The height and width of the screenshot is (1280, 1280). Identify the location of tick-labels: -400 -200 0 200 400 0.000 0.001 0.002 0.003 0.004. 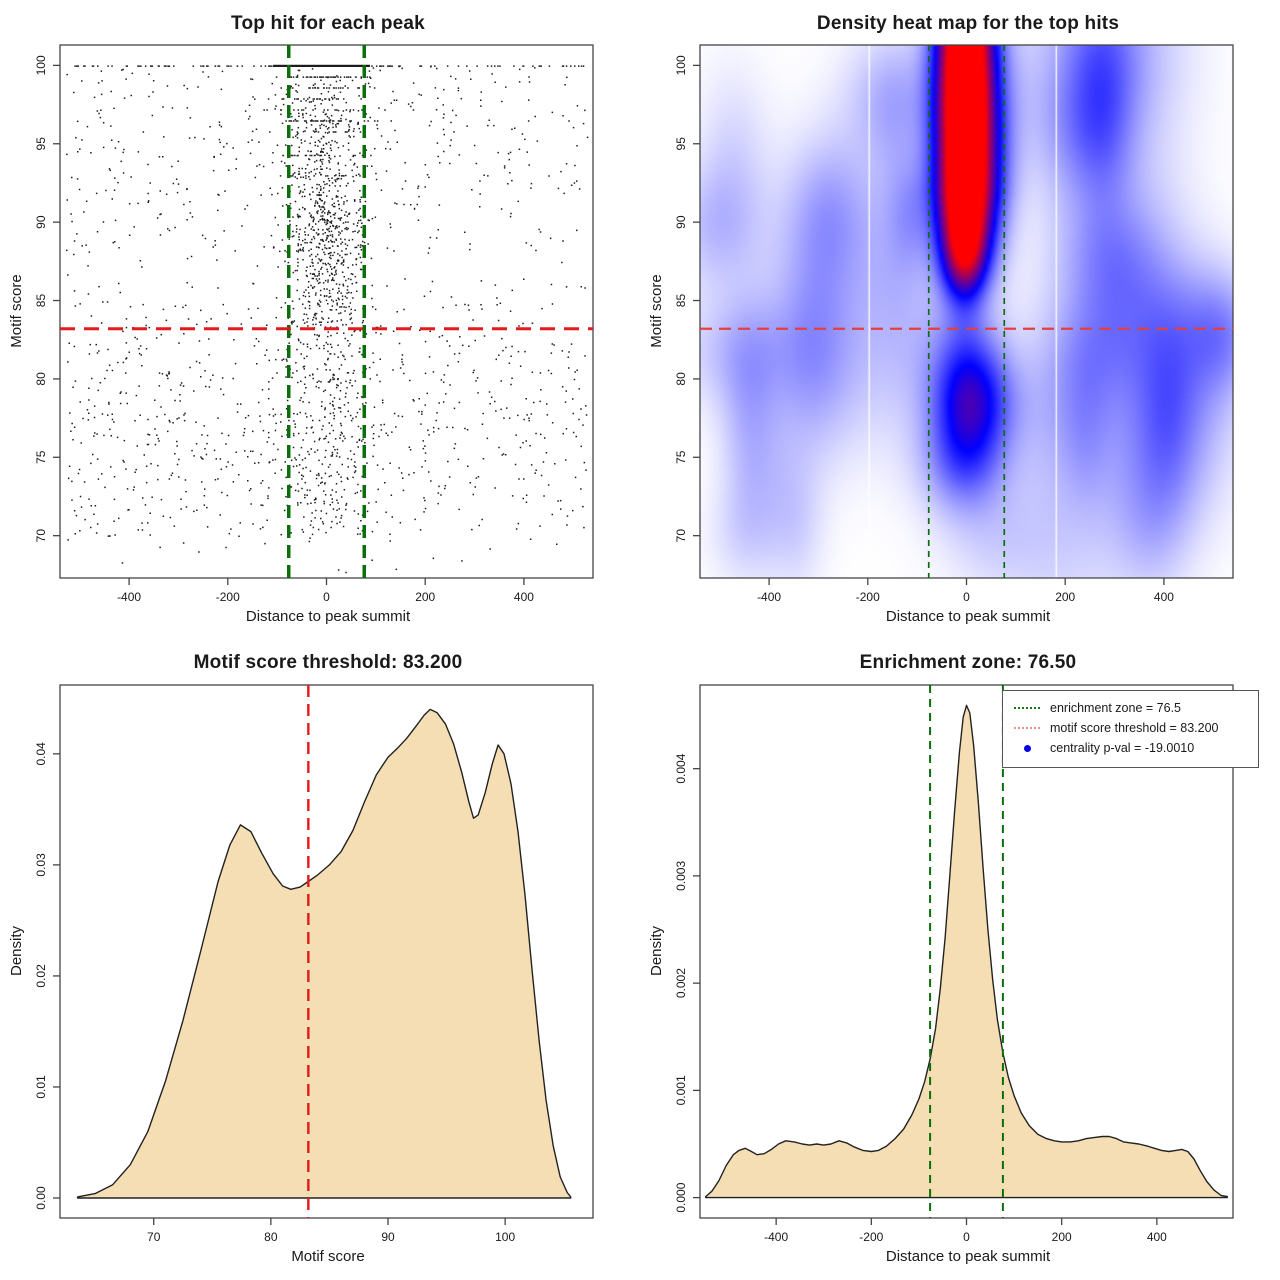
(920, 998).